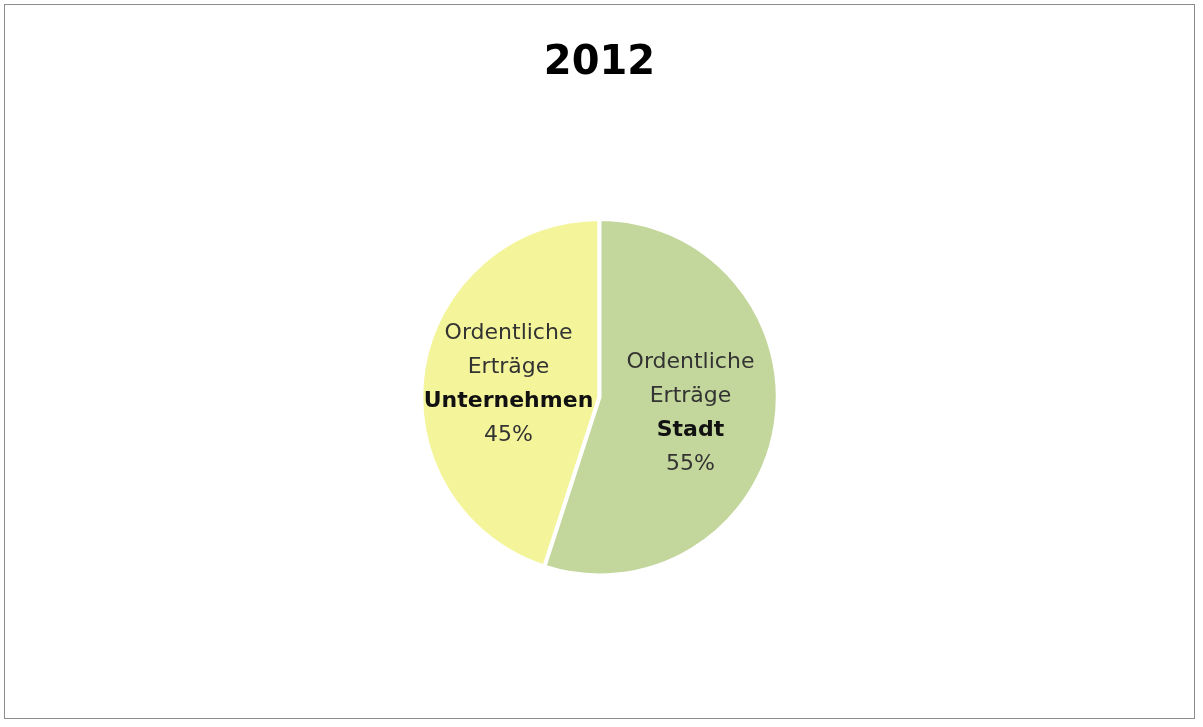 The height and width of the screenshot is (727, 1203). I want to click on slice-label: Ordentliche Erträge Stadt, so click(690, 395).